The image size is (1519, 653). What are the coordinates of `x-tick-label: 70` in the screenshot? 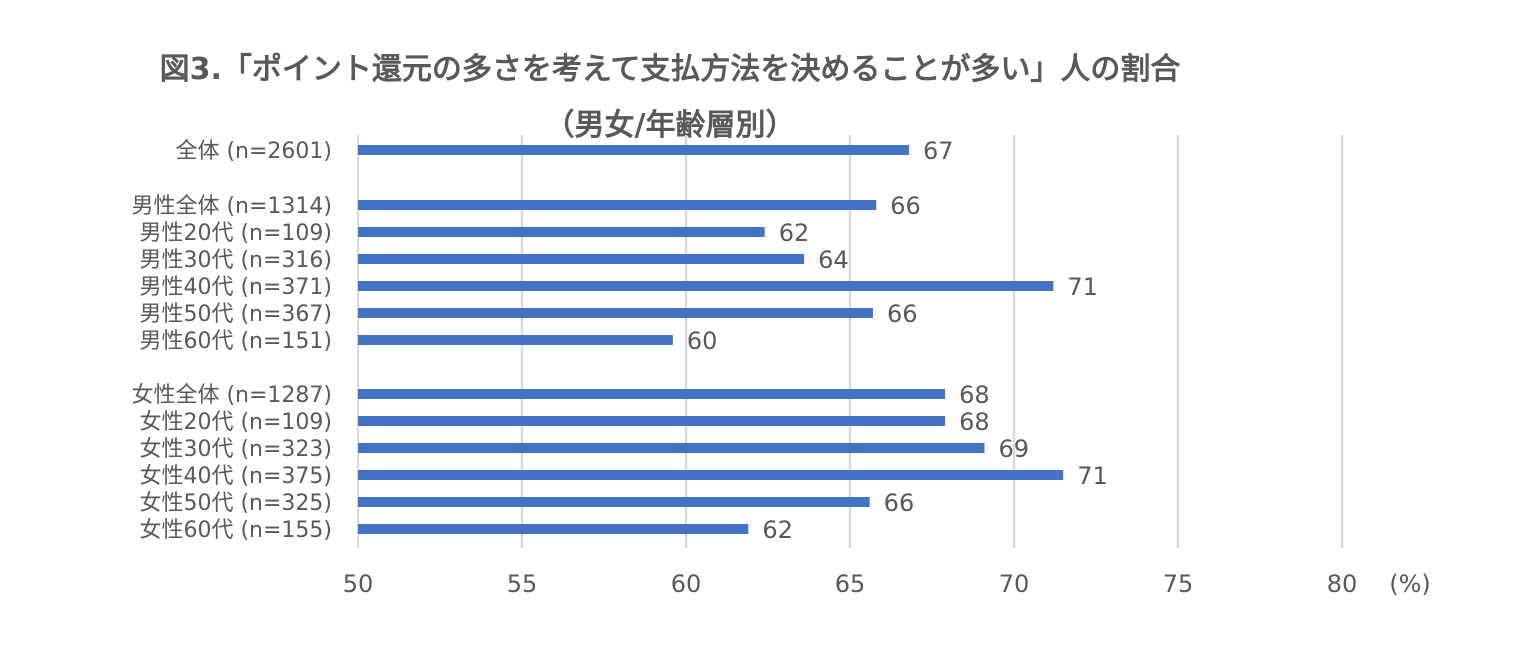 It's located at (1014, 584).